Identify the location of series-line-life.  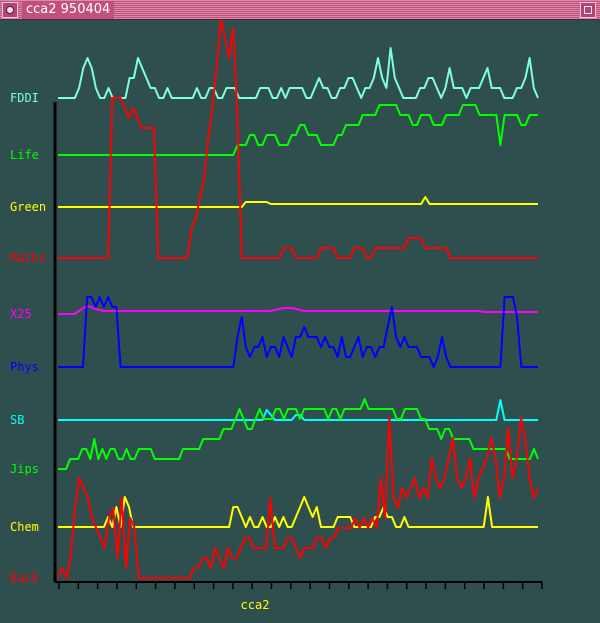
(298, 130).